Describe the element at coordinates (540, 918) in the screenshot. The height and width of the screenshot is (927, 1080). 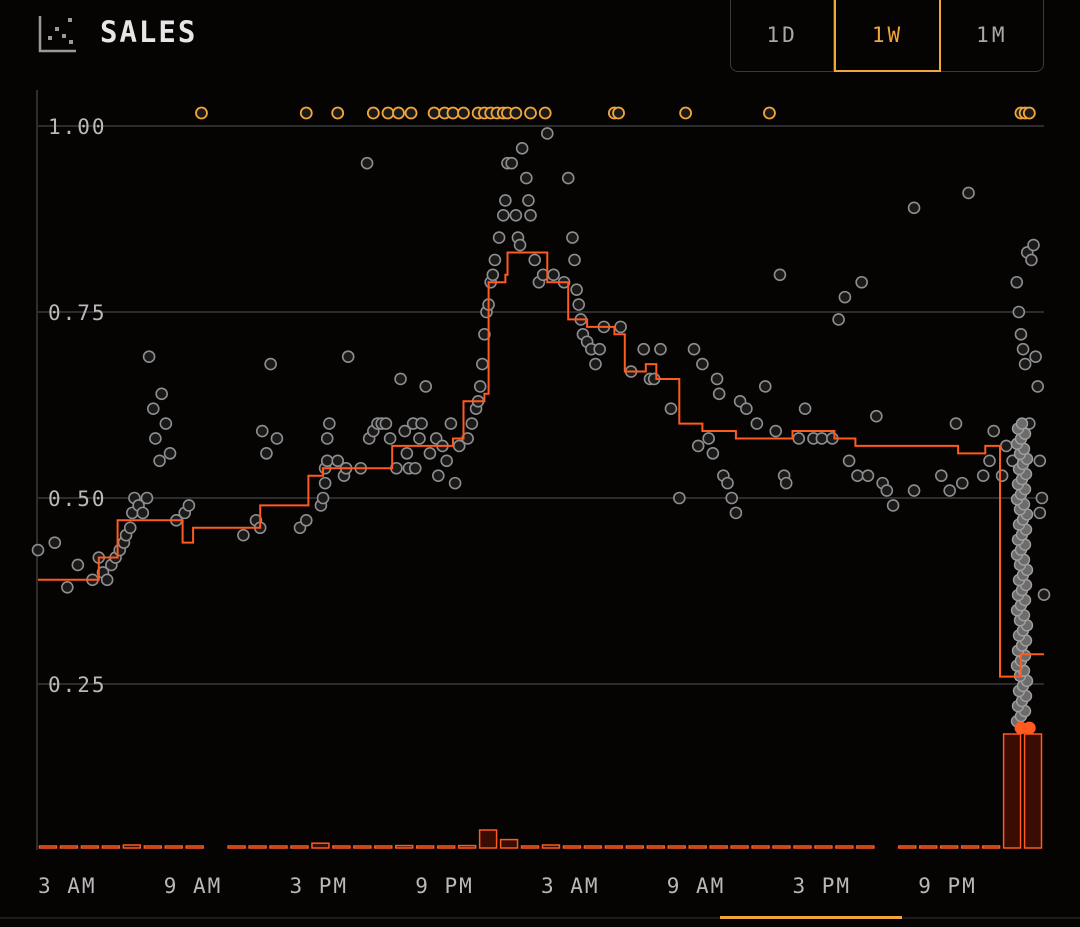
I see `bottom-divider` at that location.